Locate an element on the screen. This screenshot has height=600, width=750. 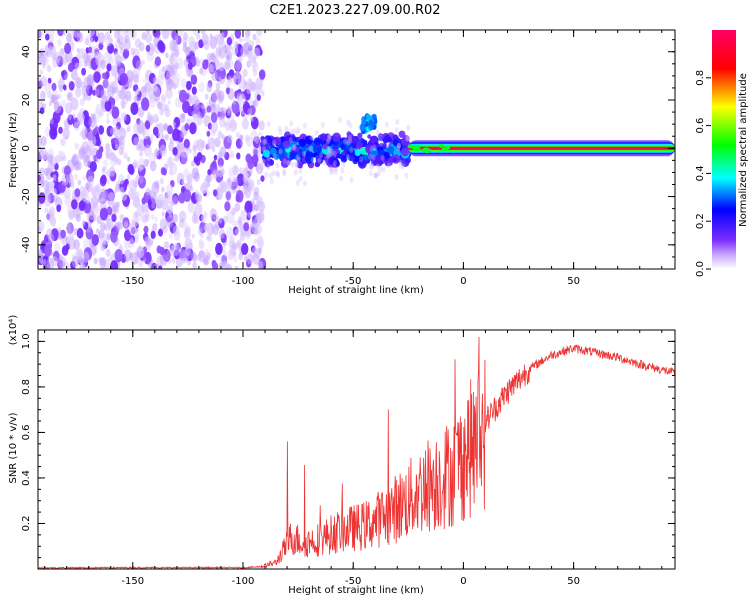
spectrogram-y-tick-label: -20 is located at coordinates (26, 196).